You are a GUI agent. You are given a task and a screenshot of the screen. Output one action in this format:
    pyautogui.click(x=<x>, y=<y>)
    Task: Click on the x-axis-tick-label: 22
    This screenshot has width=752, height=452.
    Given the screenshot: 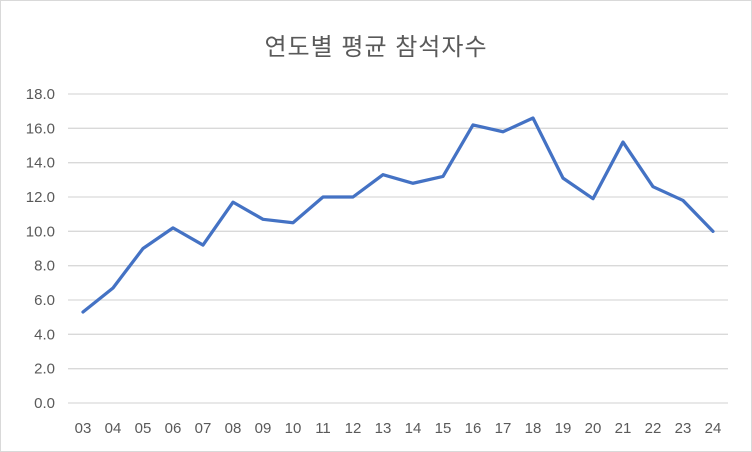 What is the action you would take?
    pyautogui.click(x=653, y=428)
    